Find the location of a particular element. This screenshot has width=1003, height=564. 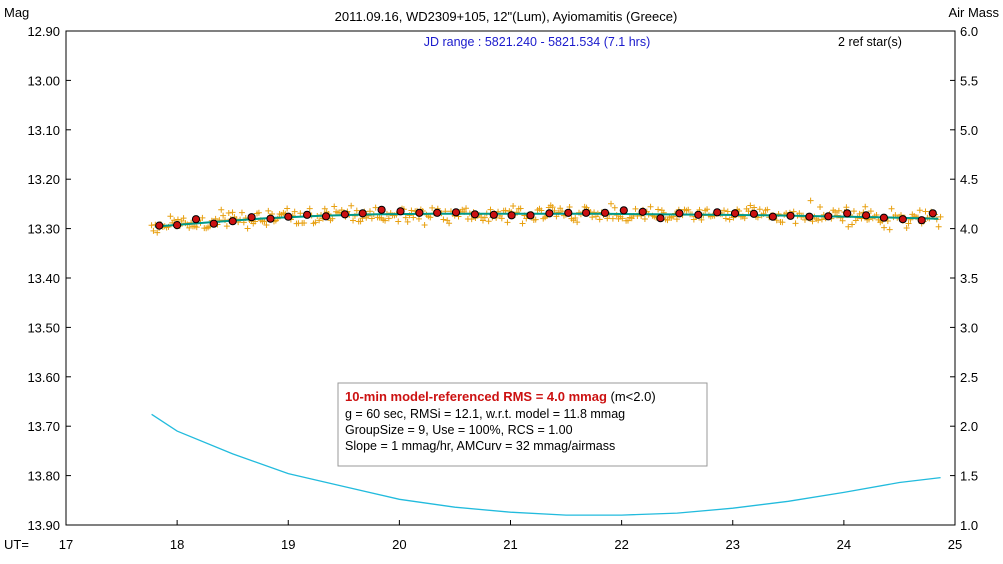

ref-stars-label: 2 ref star(s) is located at coordinates (870, 42).